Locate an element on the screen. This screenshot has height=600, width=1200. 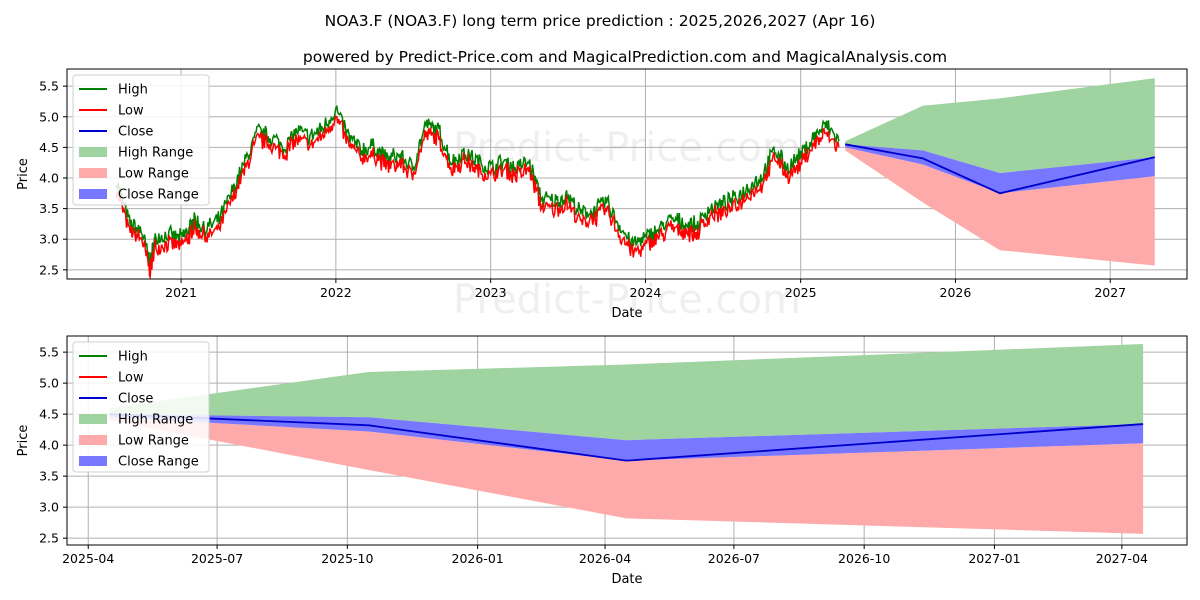
x-tick-label: 2021 is located at coordinates (181, 292).